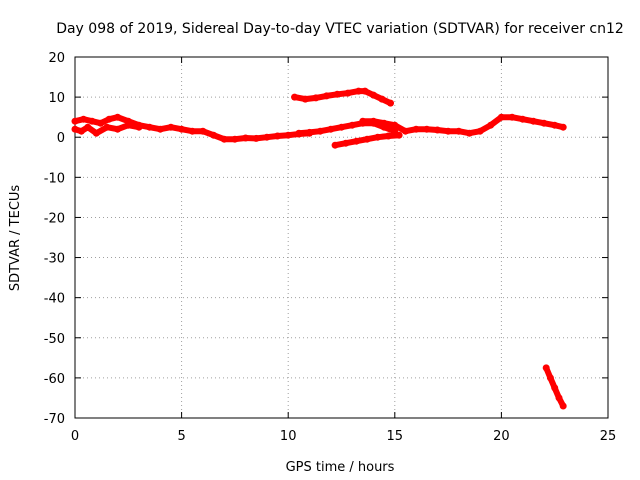 The width and height of the screenshot is (640, 480). Describe the element at coordinates (54, 299) in the screenshot. I see `y-tick-label: -40` at that location.